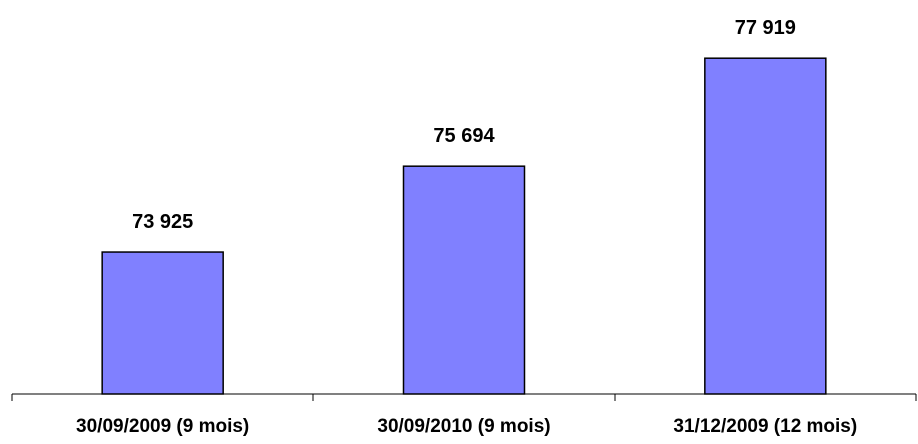 This screenshot has width=918, height=444. I want to click on x-axis, so click(464, 397).